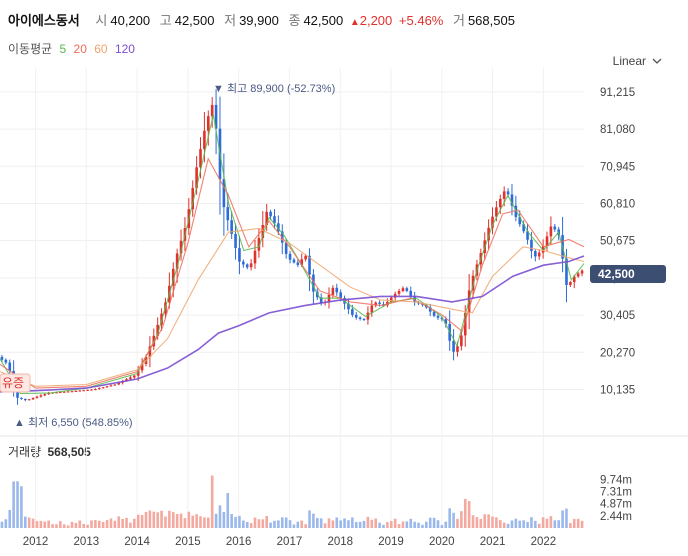 Image resolution: width=688 pixels, height=556 pixels. I want to click on ma-60: 60, so click(101, 49).